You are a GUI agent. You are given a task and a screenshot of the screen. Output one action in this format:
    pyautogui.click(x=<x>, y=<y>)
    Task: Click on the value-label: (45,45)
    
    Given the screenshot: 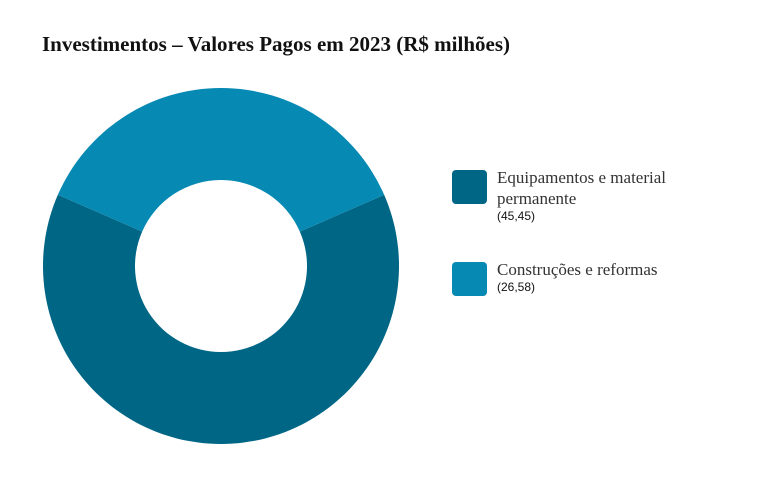 What is the action you would take?
    pyautogui.click(x=516, y=216)
    